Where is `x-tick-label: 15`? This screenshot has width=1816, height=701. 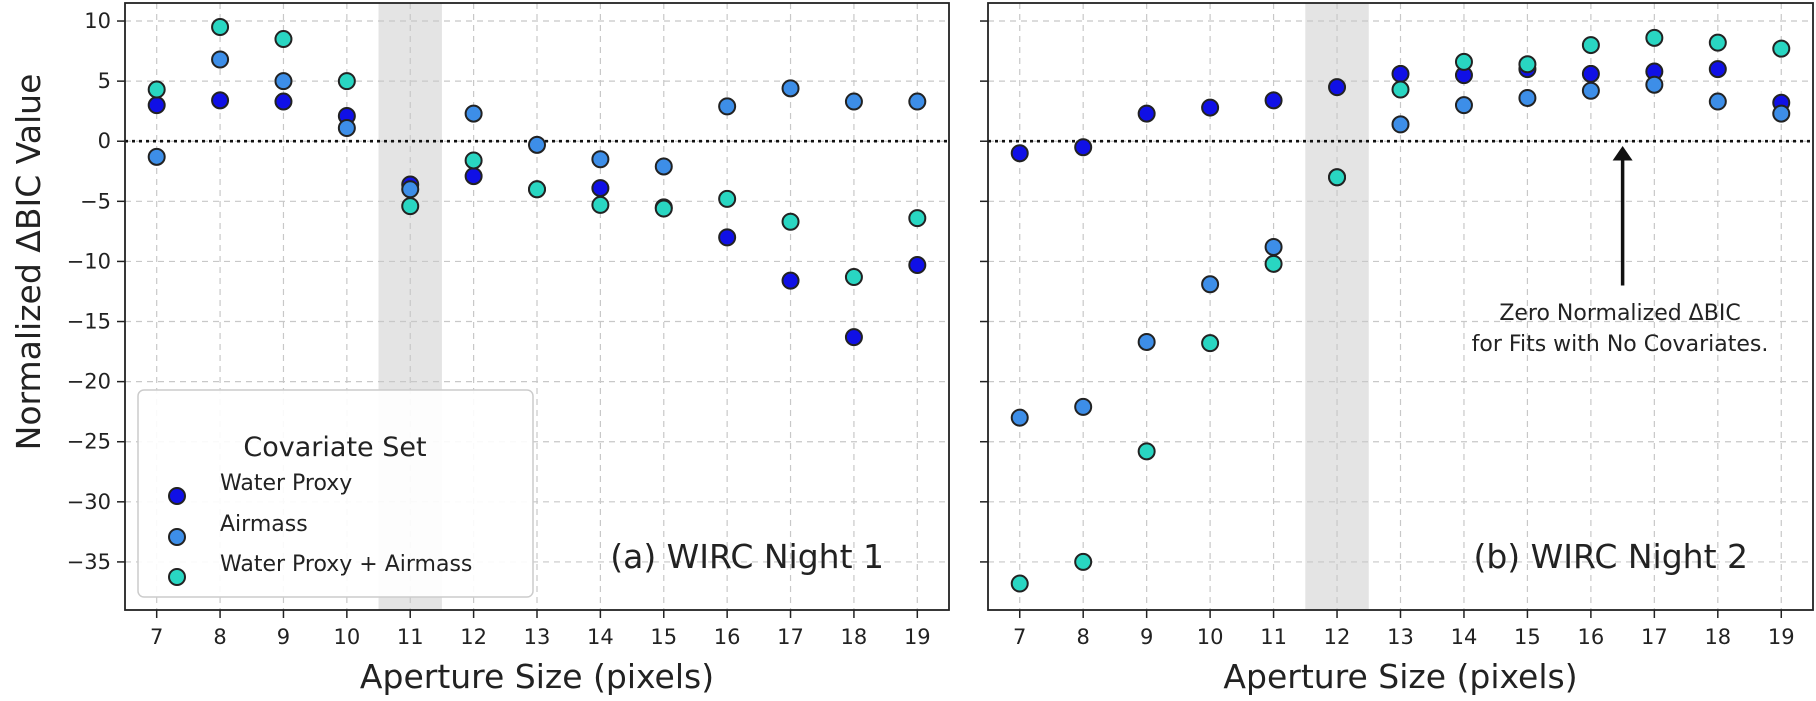
x-tick-label: 15 is located at coordinates (663, 637).